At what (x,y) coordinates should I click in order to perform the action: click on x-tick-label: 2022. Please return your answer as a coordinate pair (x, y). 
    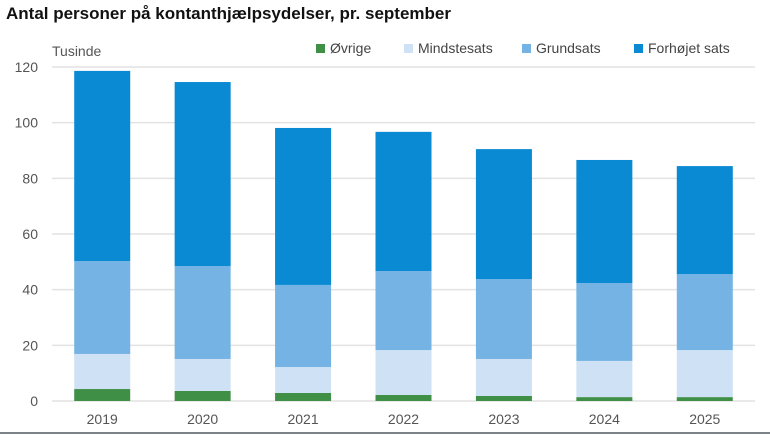
    Looking at the image, I should click on (403, 419).